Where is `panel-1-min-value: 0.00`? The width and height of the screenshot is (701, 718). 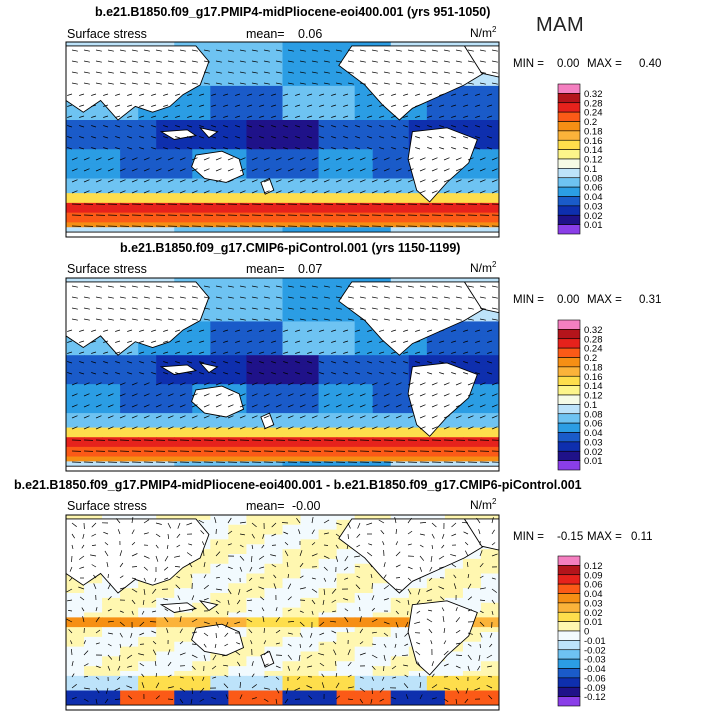 panel-1-min-value: 0.00 is located at coordinates (568, 64).